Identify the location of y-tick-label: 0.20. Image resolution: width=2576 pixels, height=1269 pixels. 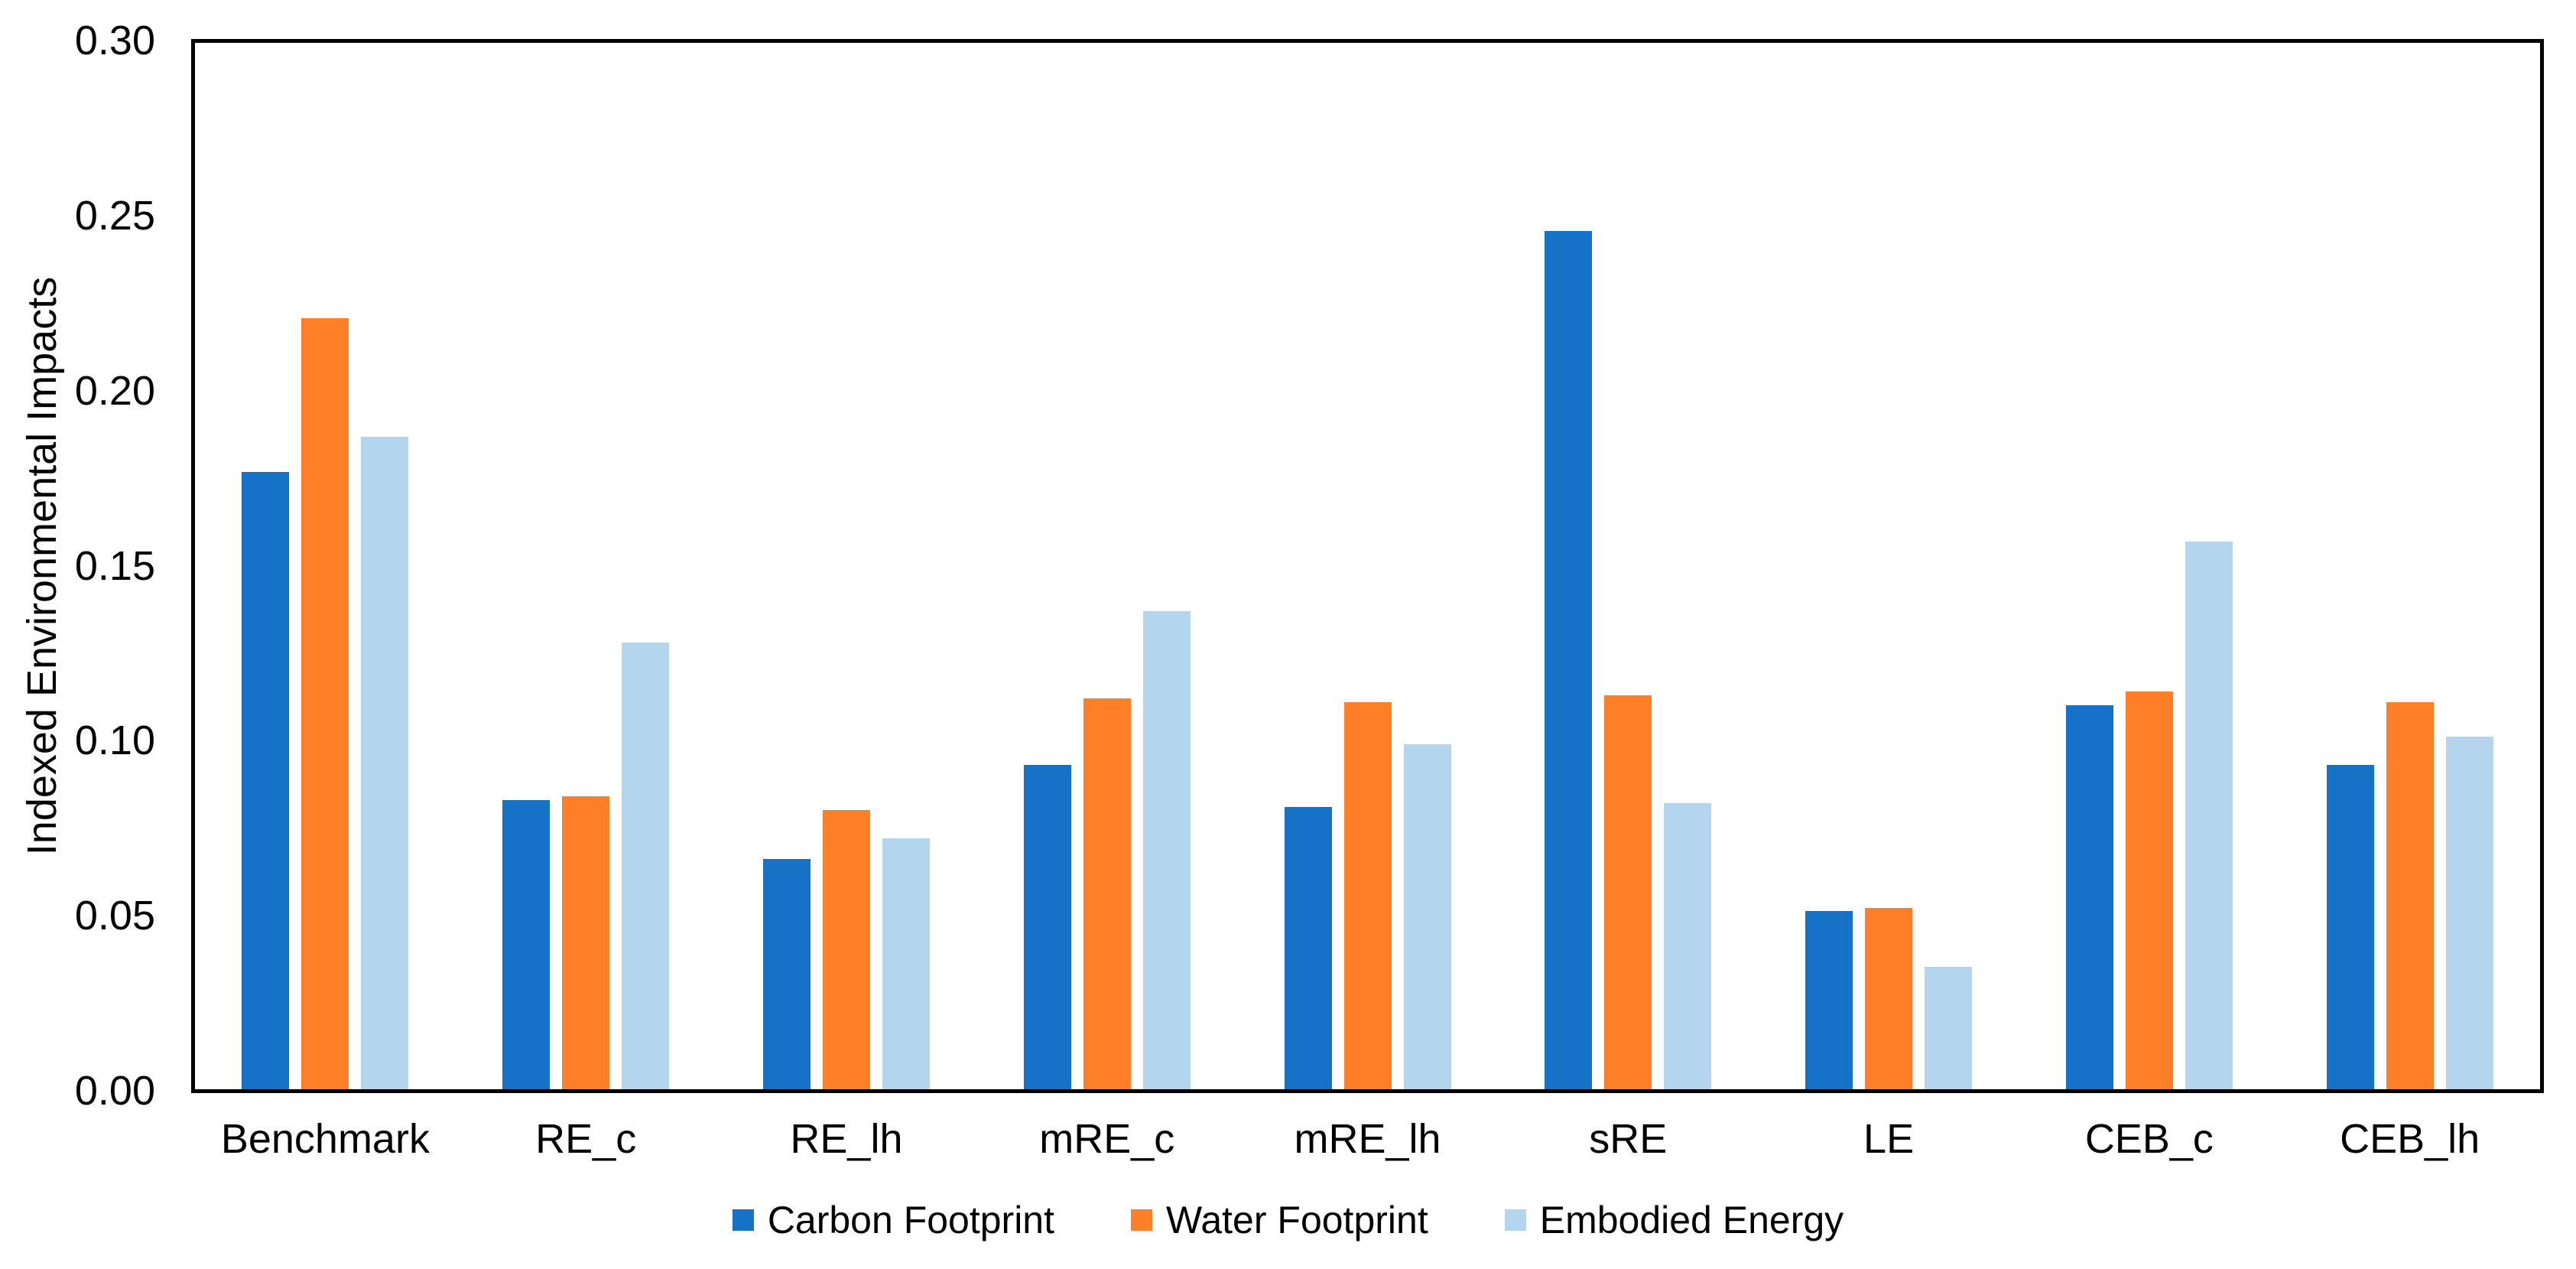
(115, 390).